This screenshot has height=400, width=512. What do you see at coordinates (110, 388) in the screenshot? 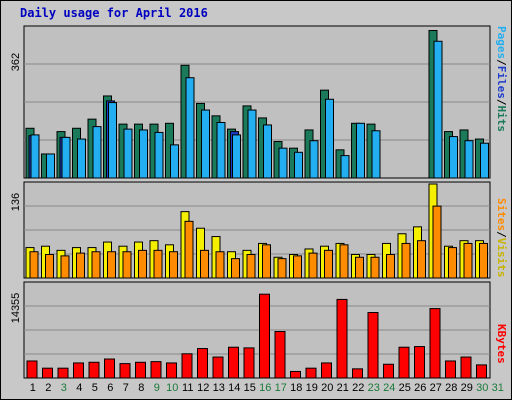
I see `x-tick-label: 6` at bounding box center [110, 388].